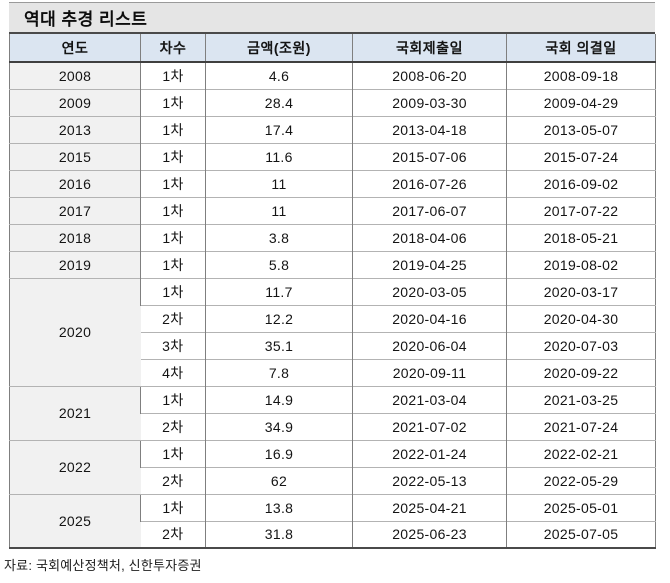  What do you see at coordinates (279, 480) in the screenshot?
I see `amount-cell: 62` at bounding box center [279, 480].